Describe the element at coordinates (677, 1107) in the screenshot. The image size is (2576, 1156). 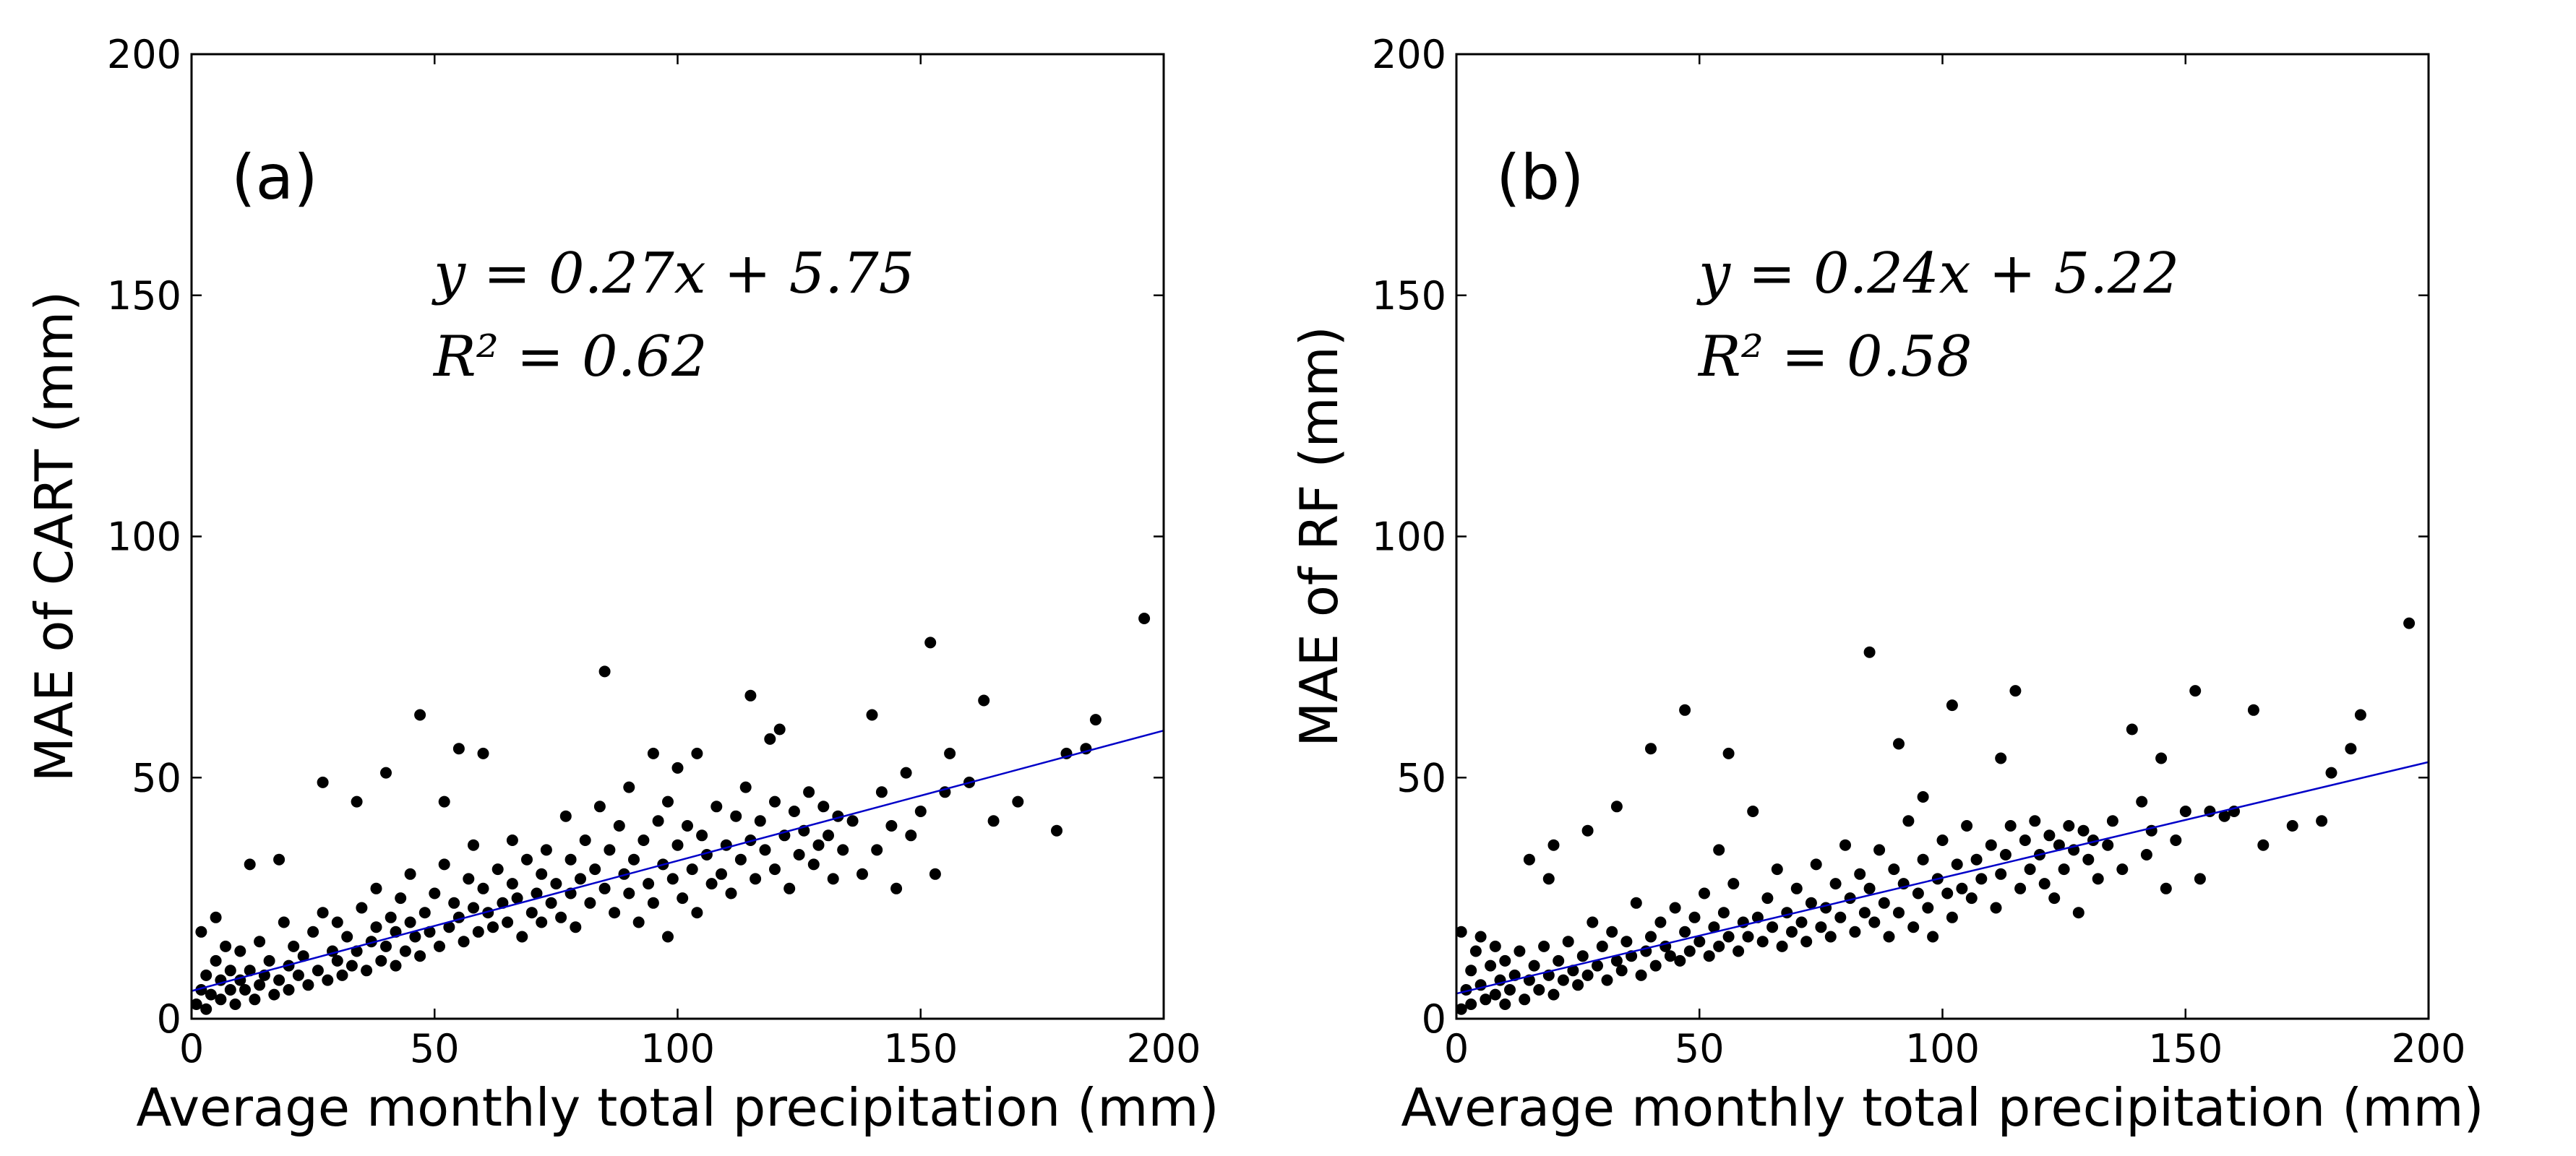
I see `x-axis-label-a: Average monthly total precipitation (mm)` at that location.